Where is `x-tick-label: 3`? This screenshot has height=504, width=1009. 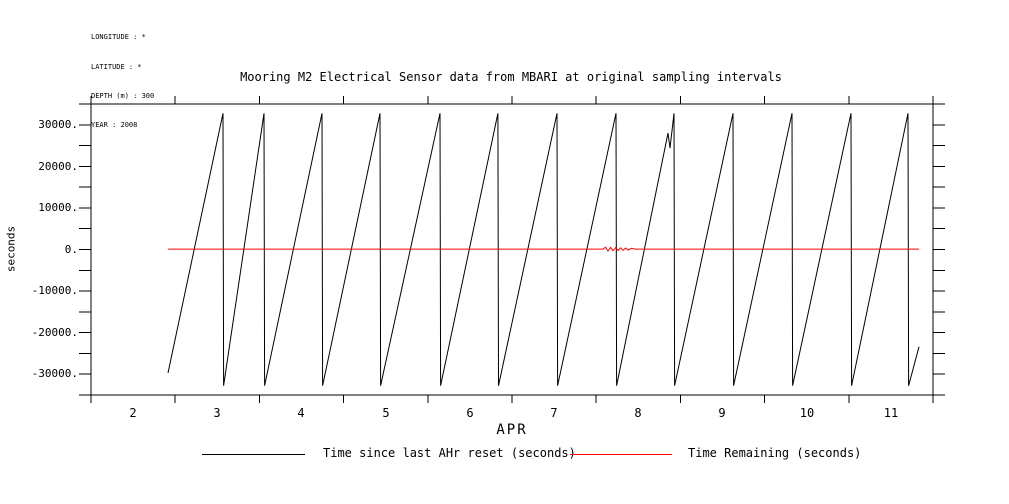 x-tick-label: 3 is located at coordinates (217, 413).